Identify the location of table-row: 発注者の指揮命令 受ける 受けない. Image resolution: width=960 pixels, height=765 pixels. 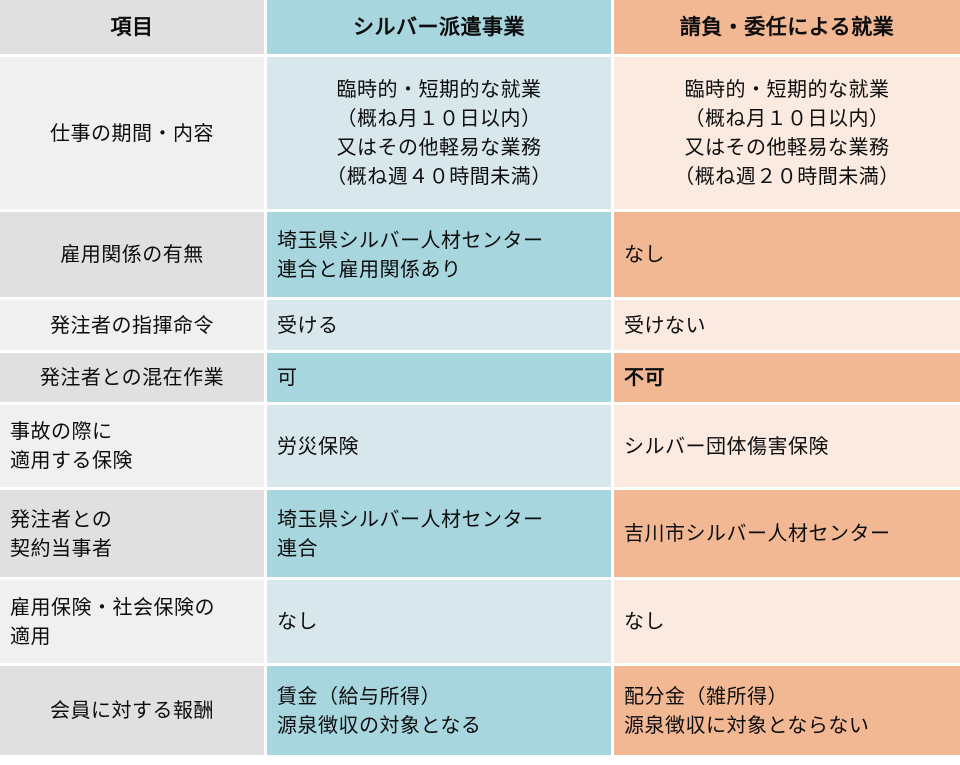
(480, 326).